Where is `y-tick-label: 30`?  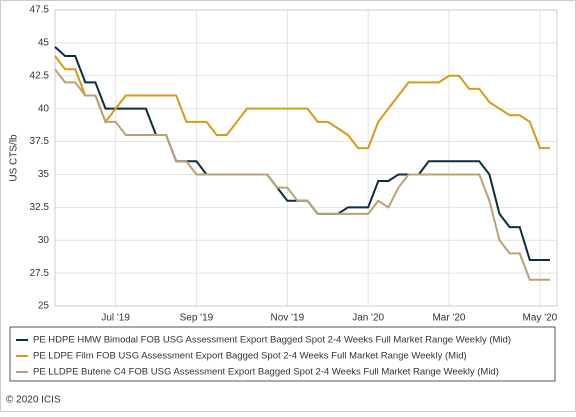
y-tick-label: 30 is located at coordinates (44, 240).